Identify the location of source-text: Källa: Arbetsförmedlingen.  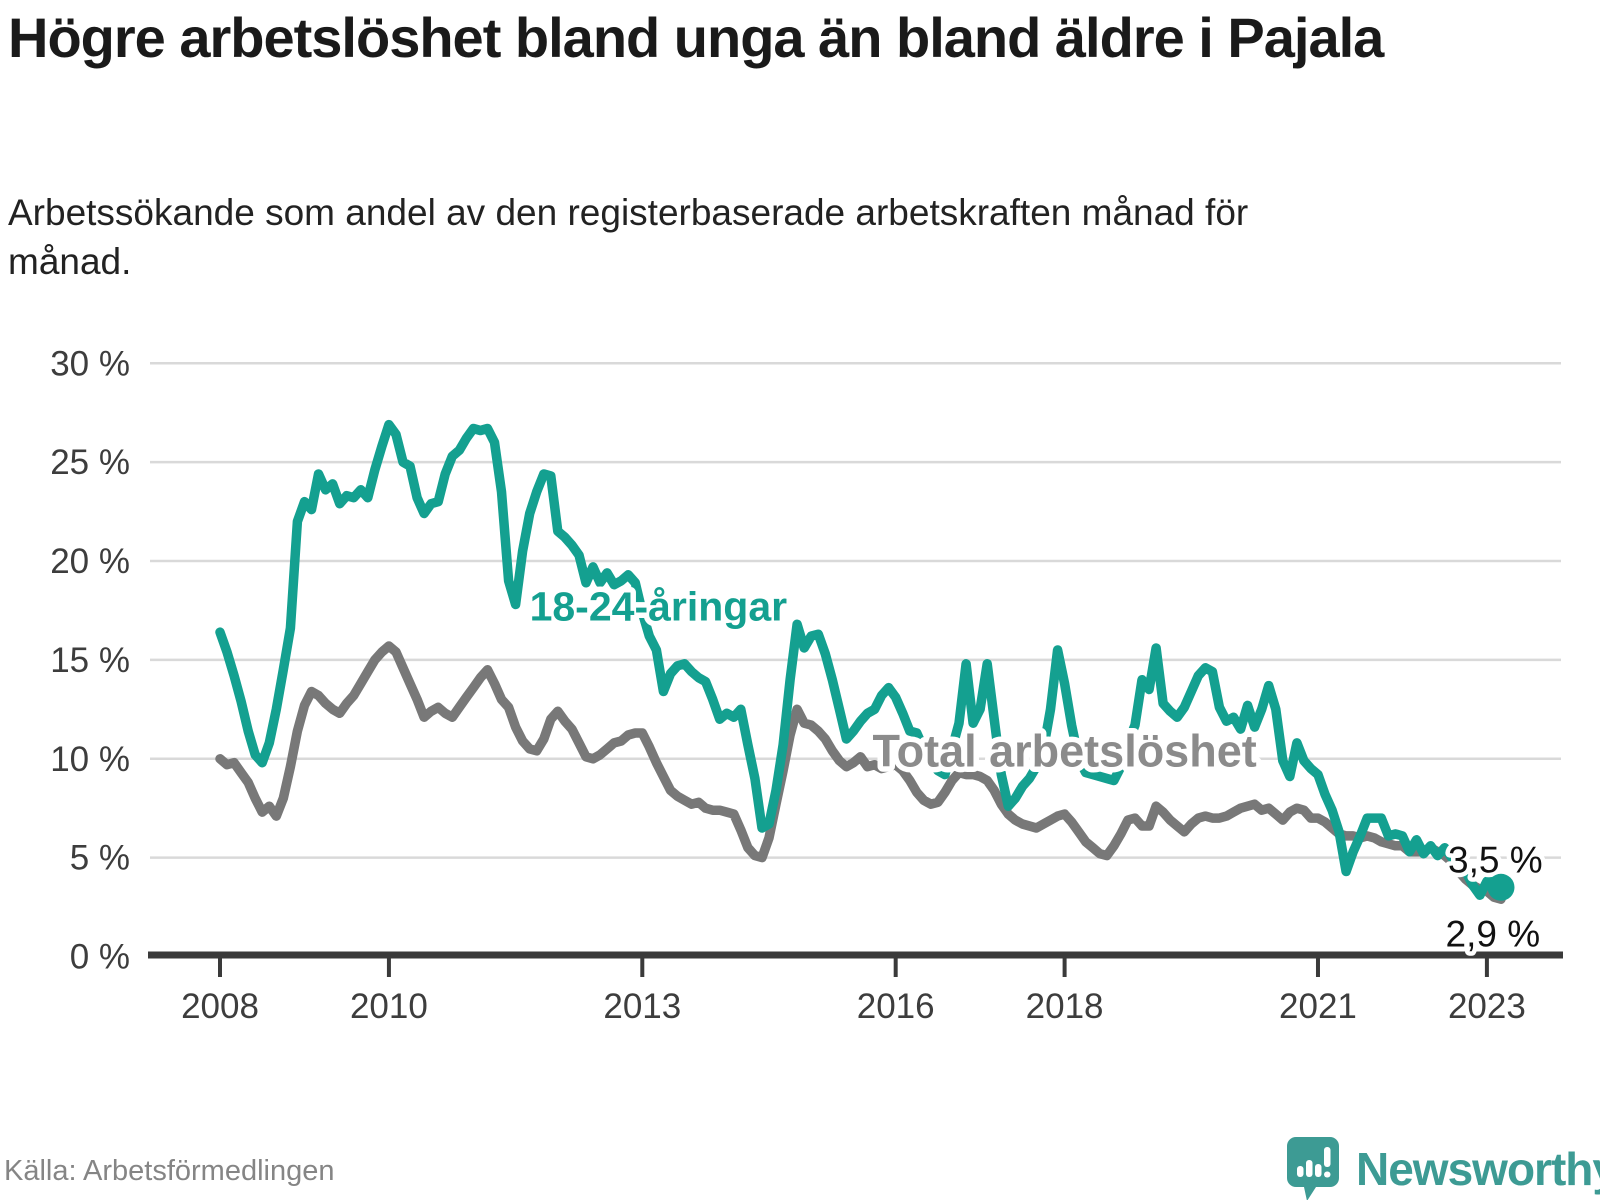
(169, 1171).